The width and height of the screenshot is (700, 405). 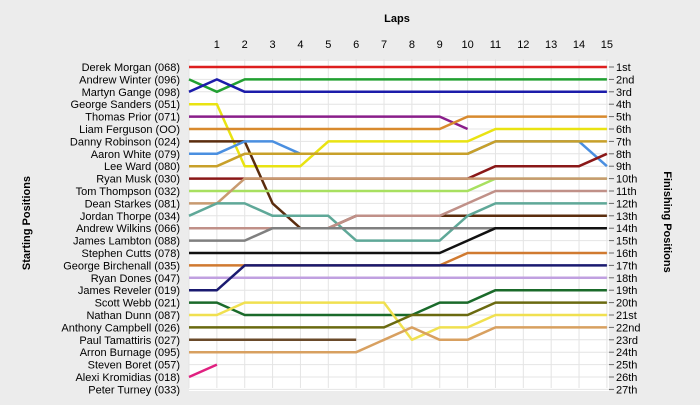 What do you see at coordinates (623, 142) in the screenshot?
I see `finish-position-label: 7th` at bounding box center [623, 142].